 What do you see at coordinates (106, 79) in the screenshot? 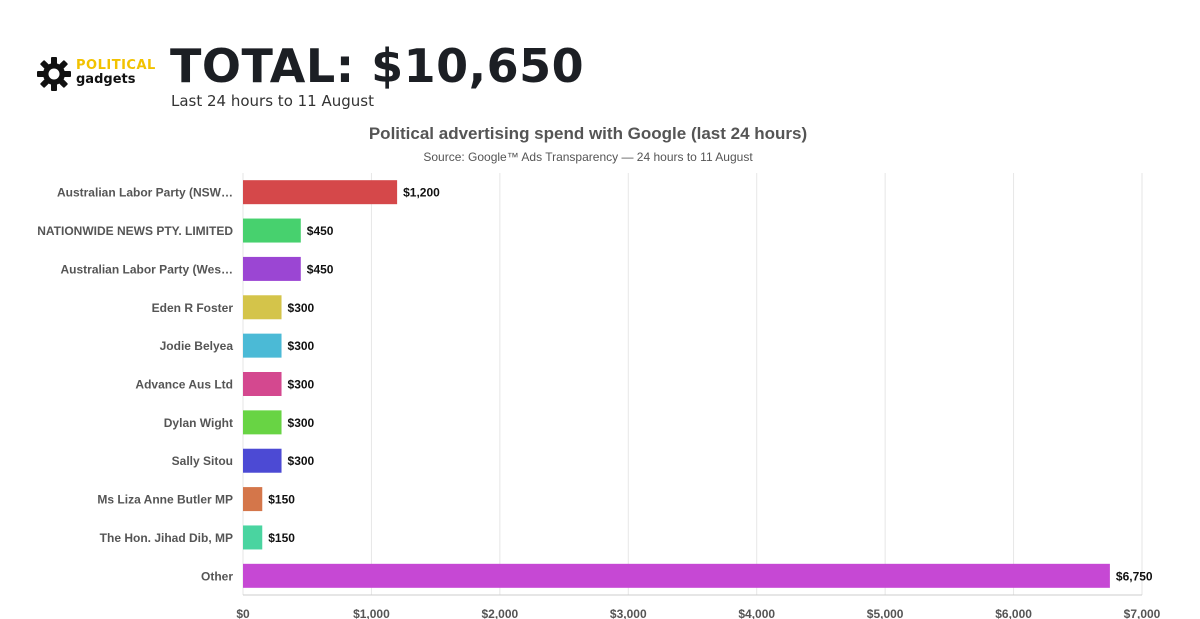
I see `logo-text-bottom: gadgets` at bounding box center [106, 79].